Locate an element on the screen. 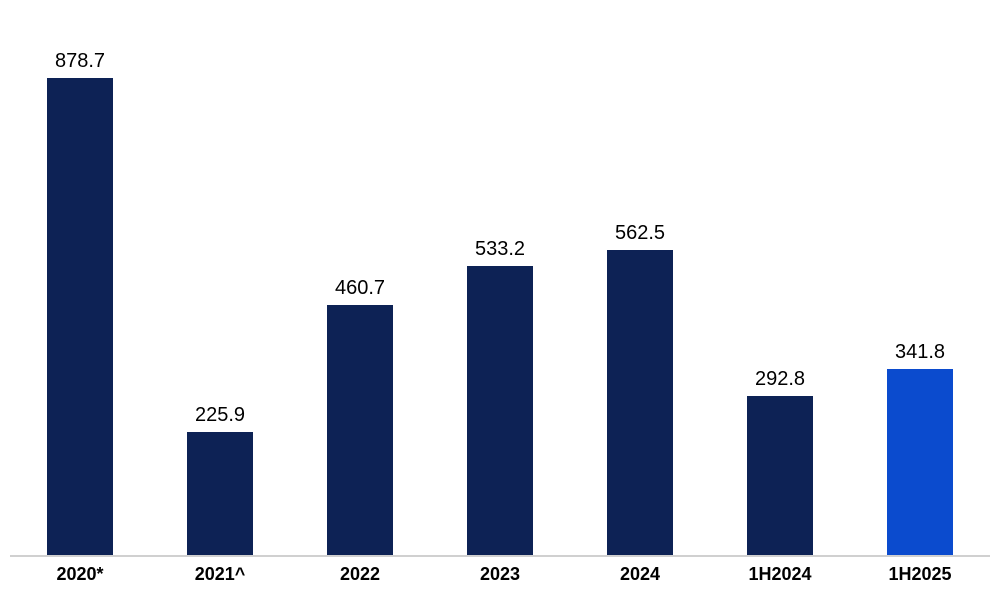 This screenshot has width=1000, height=600. bar-value-label: 533.2 is located at coordinates (500, 249).